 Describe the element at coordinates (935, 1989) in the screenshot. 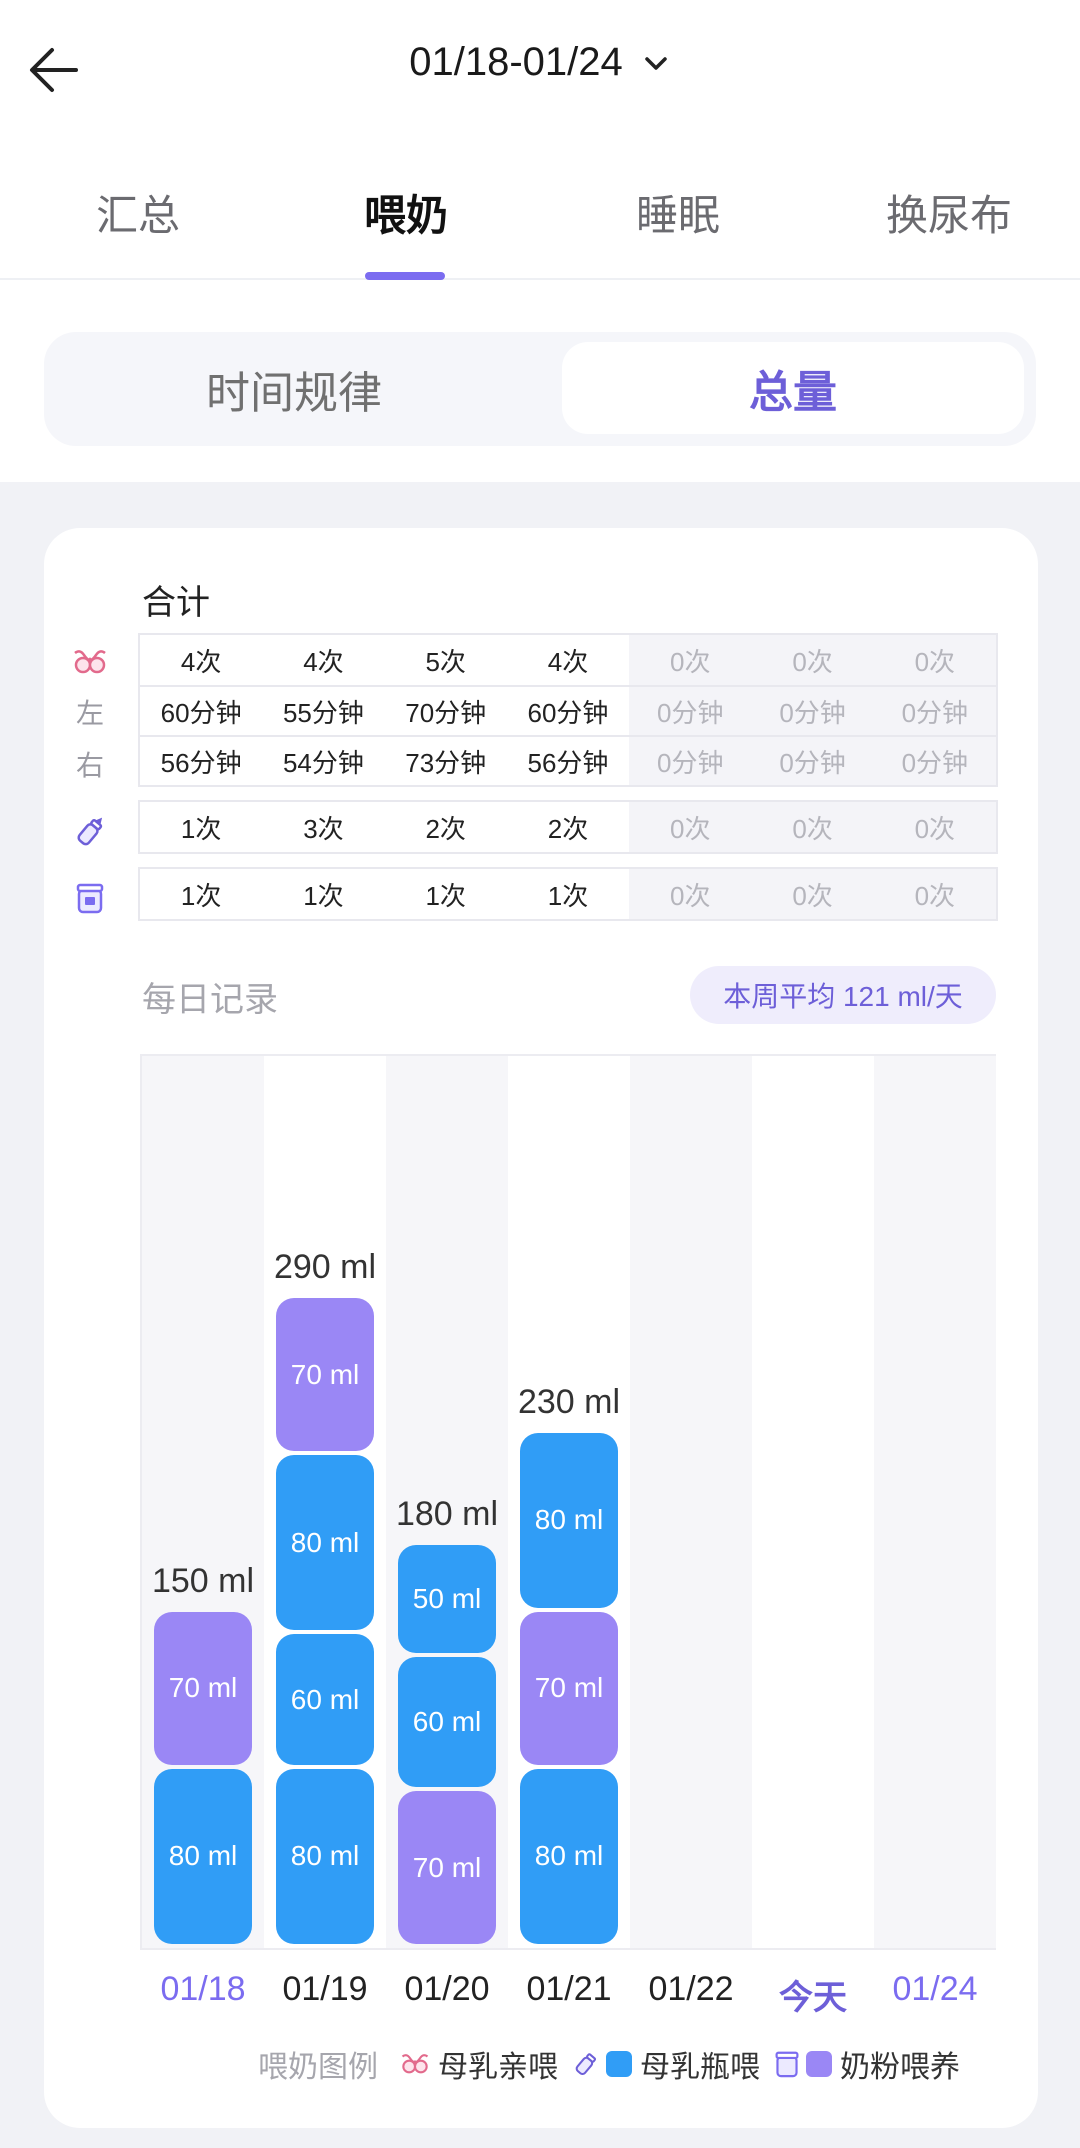

I see `chart-x-tick-label: 01/24` at that location.